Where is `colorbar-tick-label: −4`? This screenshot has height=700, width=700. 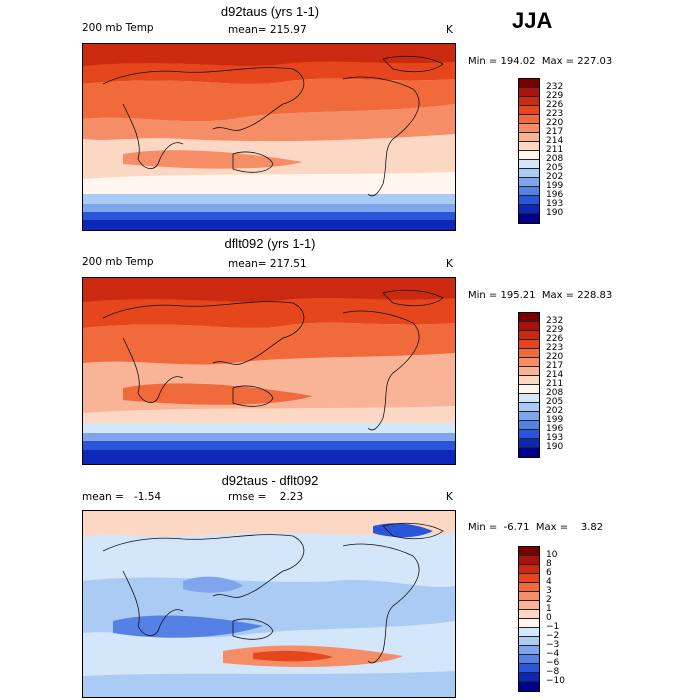 colorbar-tick-label: −4 is located at coordinates (553, 654).